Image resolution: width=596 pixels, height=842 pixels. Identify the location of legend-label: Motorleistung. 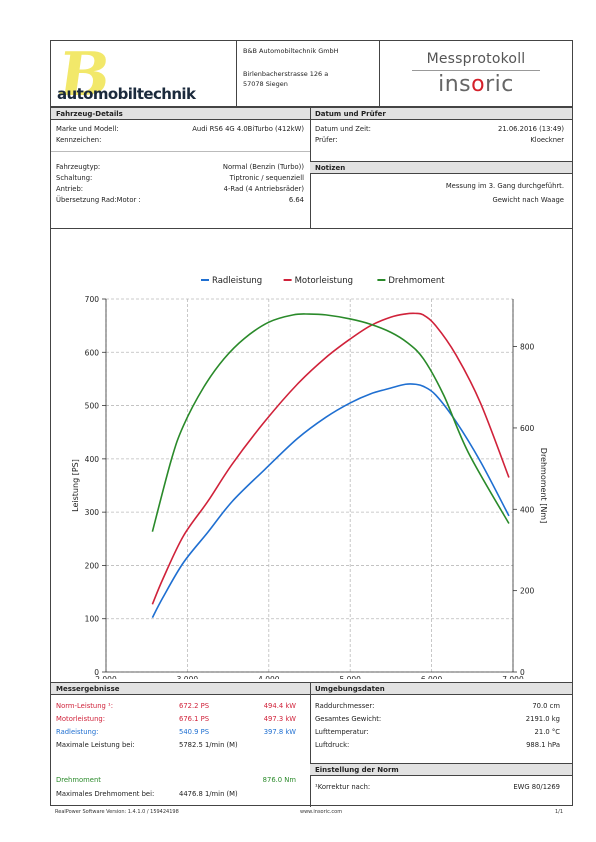
(324, 281).